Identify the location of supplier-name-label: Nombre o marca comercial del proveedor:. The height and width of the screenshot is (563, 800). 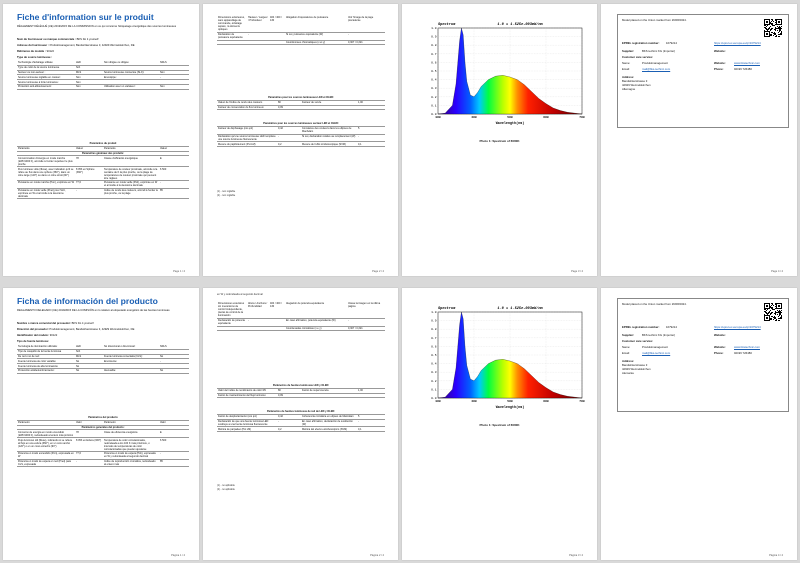
(44, 323).